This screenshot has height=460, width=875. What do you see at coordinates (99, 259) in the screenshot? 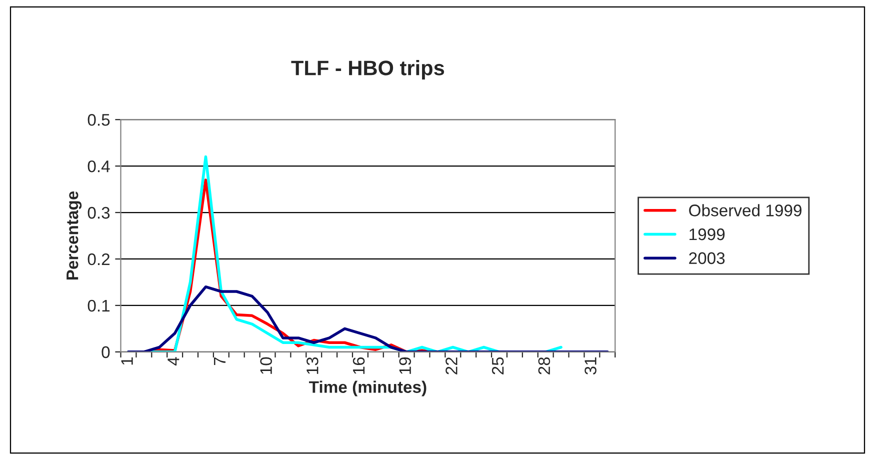
I see `y-tick-label: 0.2` at bounding box center [99, 259].